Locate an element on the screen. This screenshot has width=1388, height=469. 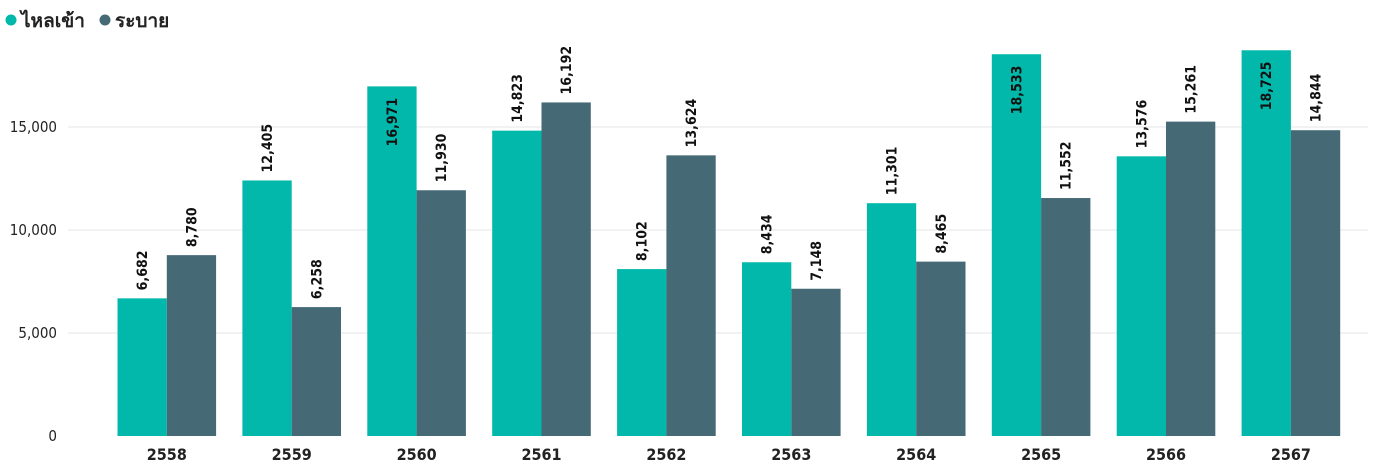
x-tick-label: 2566 is located at coordinates (1166, 454).